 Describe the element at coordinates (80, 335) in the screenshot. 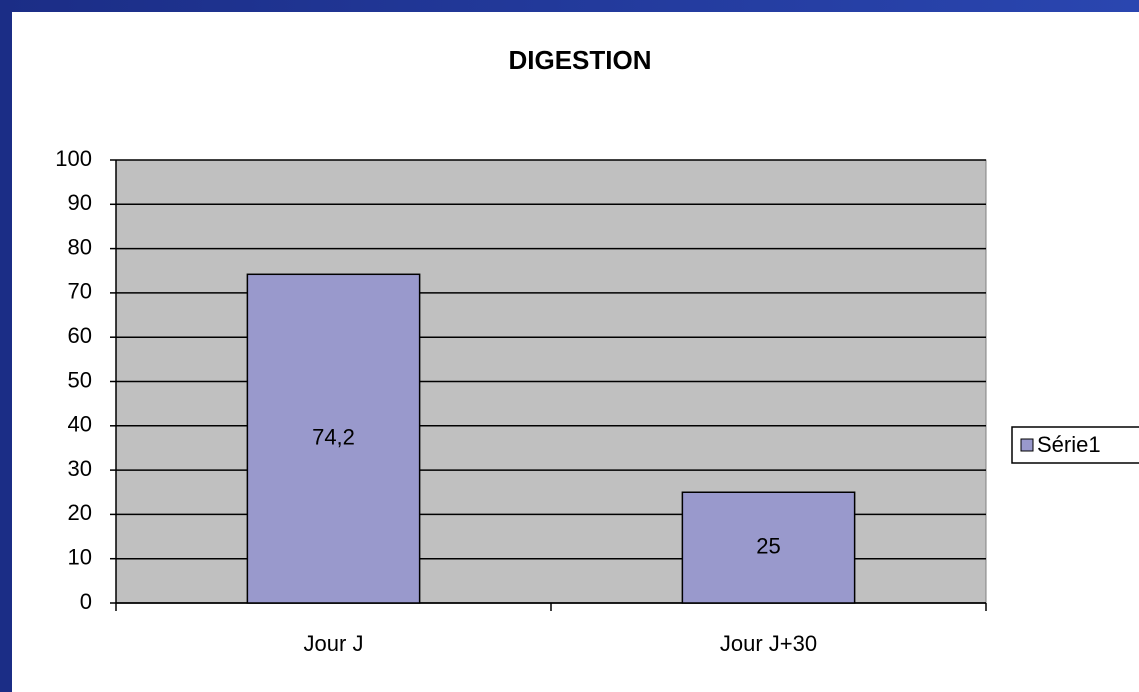

I see `y-tick-label: 60` at that location.